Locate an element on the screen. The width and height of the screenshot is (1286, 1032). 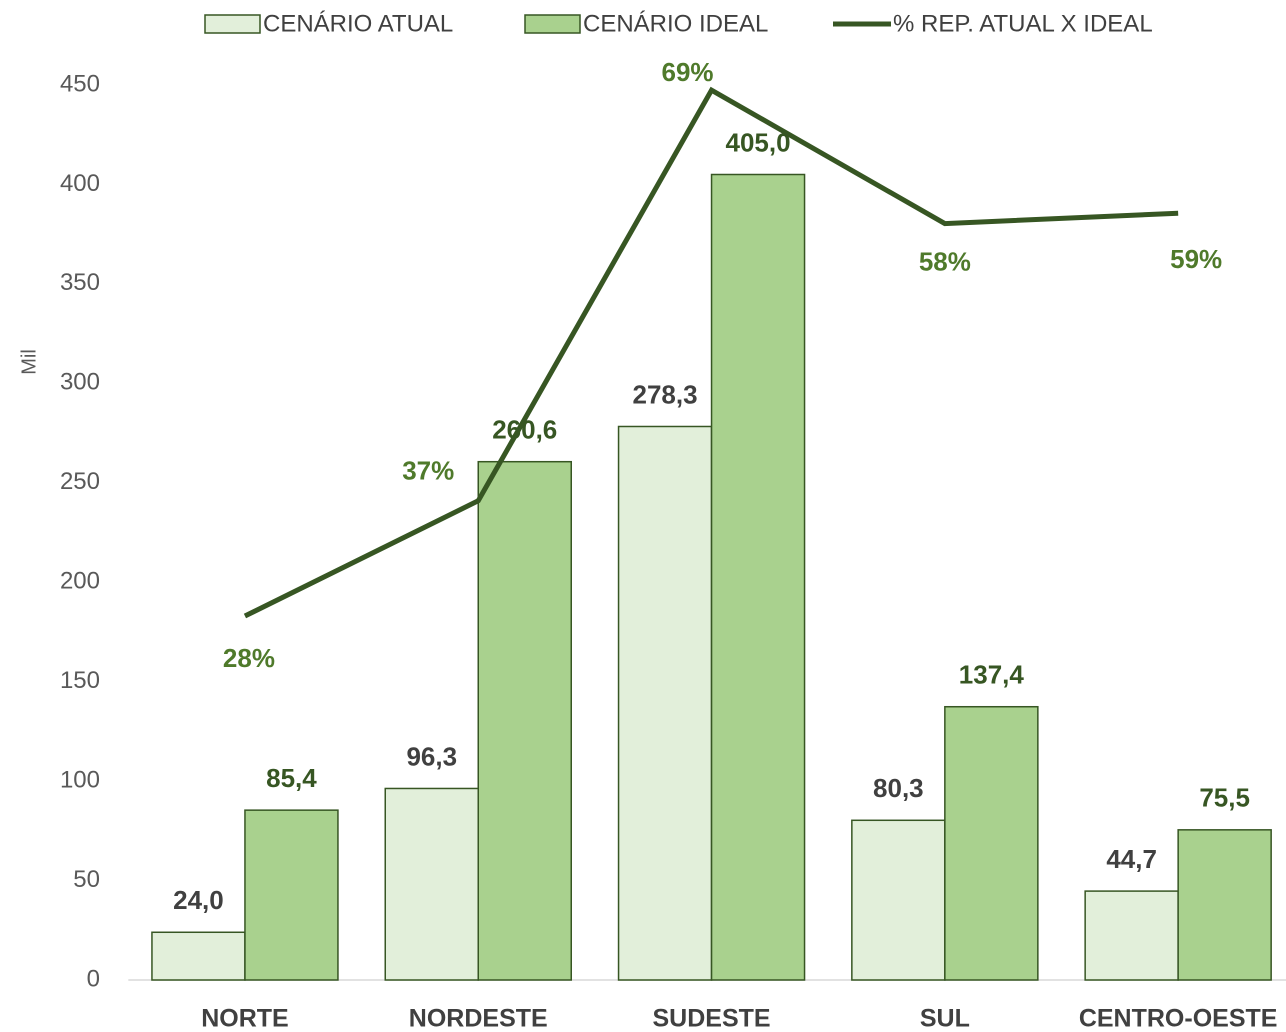
y-tick-label: 350 is located at coordinates (80, 282).